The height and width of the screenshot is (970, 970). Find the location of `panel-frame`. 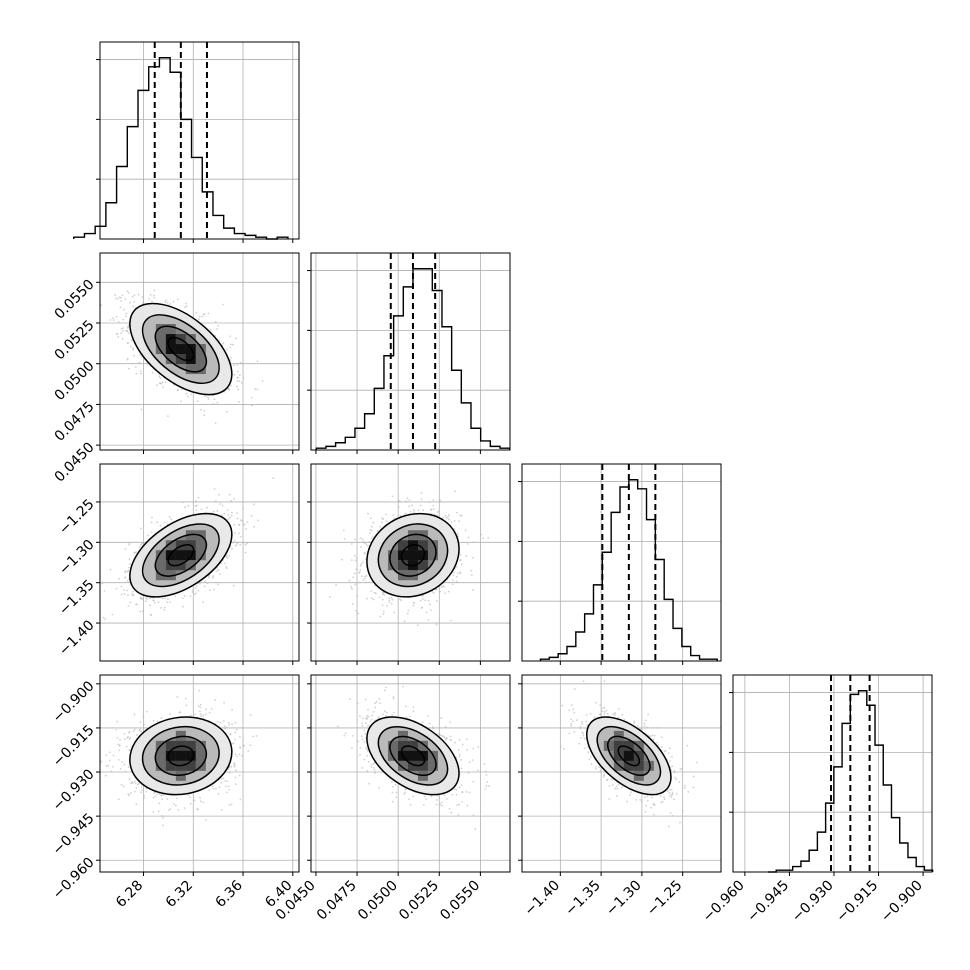

panel-frame is located at coordinates (410, 562).